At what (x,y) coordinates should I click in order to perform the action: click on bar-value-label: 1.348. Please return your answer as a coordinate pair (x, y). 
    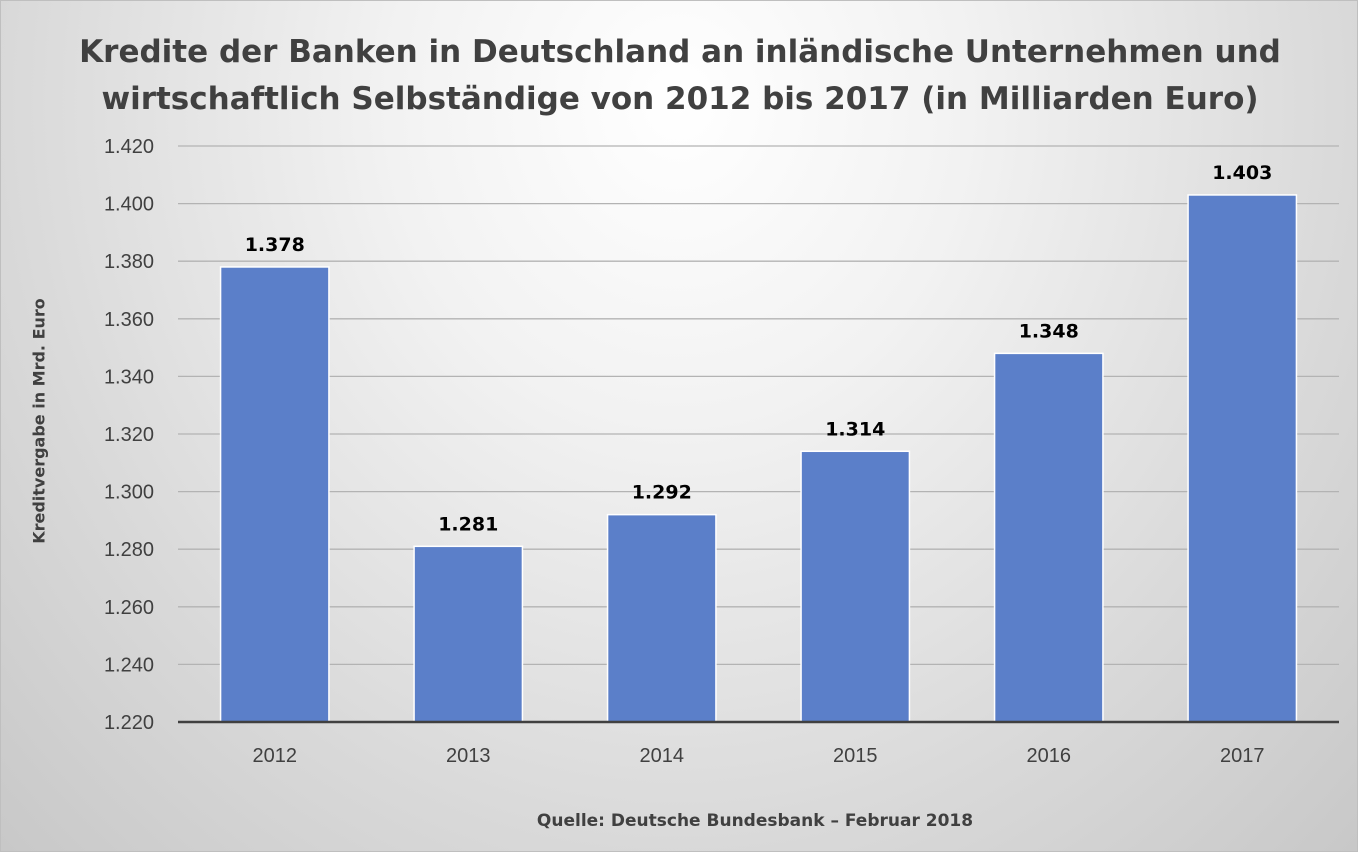
    Looking at the image, I should click on (1049, 331).